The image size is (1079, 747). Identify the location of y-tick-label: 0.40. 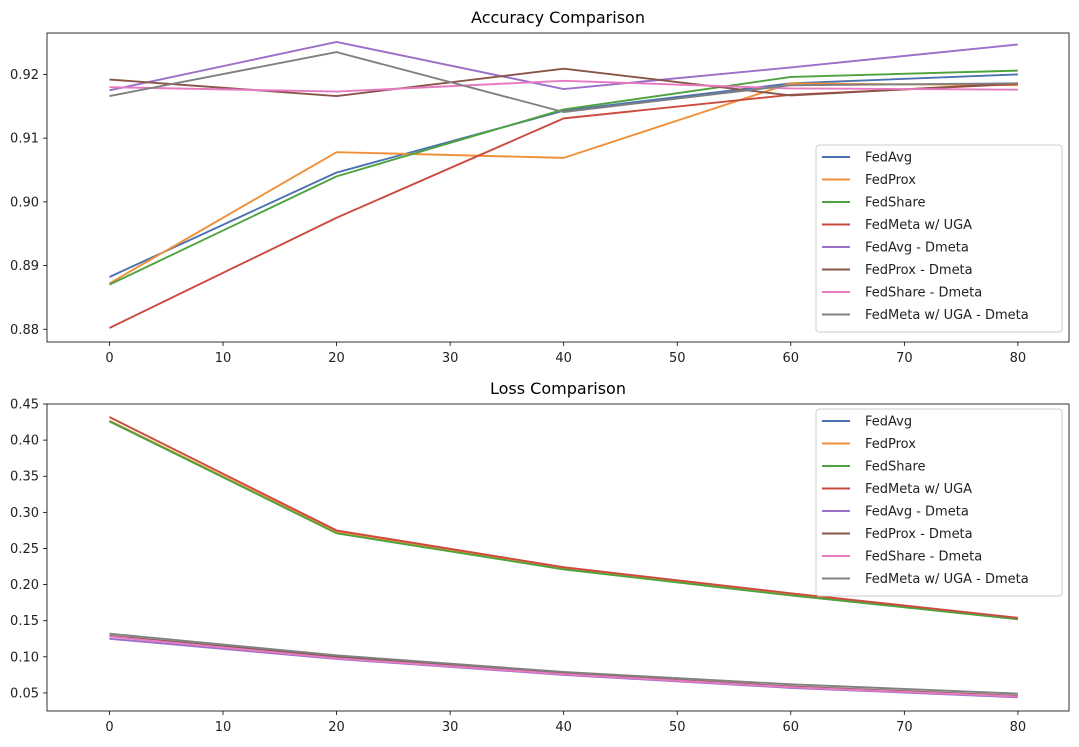
(24, 441).